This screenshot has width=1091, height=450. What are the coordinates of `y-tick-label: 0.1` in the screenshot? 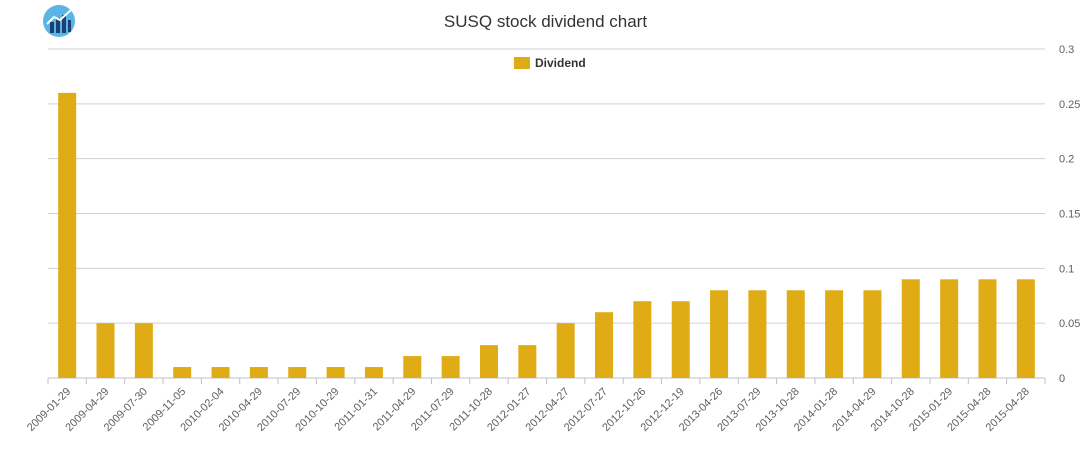 It's located at (1066, 269).